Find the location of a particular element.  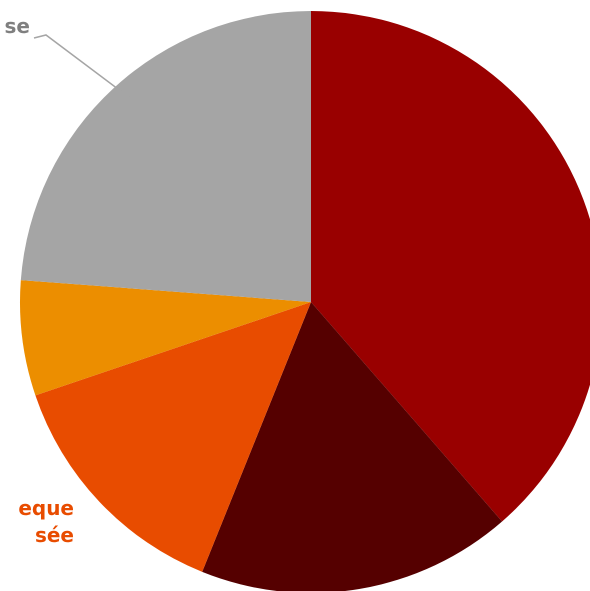

leader-lines is located at coordinates (82, 66).